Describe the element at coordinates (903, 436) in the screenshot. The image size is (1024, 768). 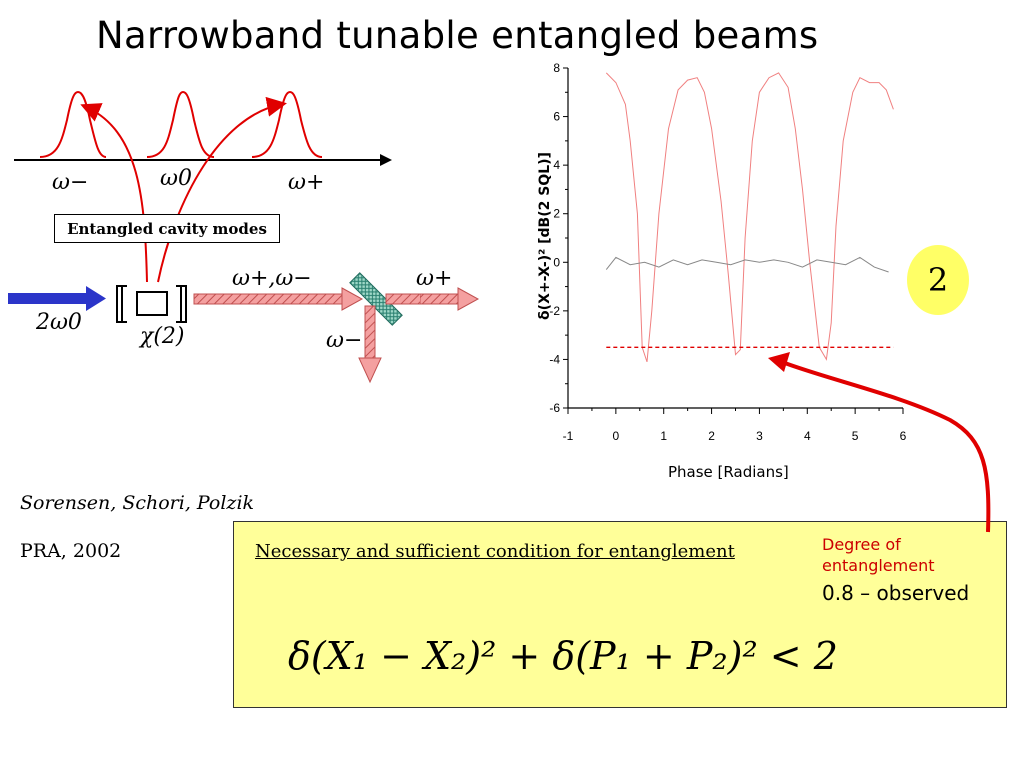
I see `x-tick-label: 6` at that location.